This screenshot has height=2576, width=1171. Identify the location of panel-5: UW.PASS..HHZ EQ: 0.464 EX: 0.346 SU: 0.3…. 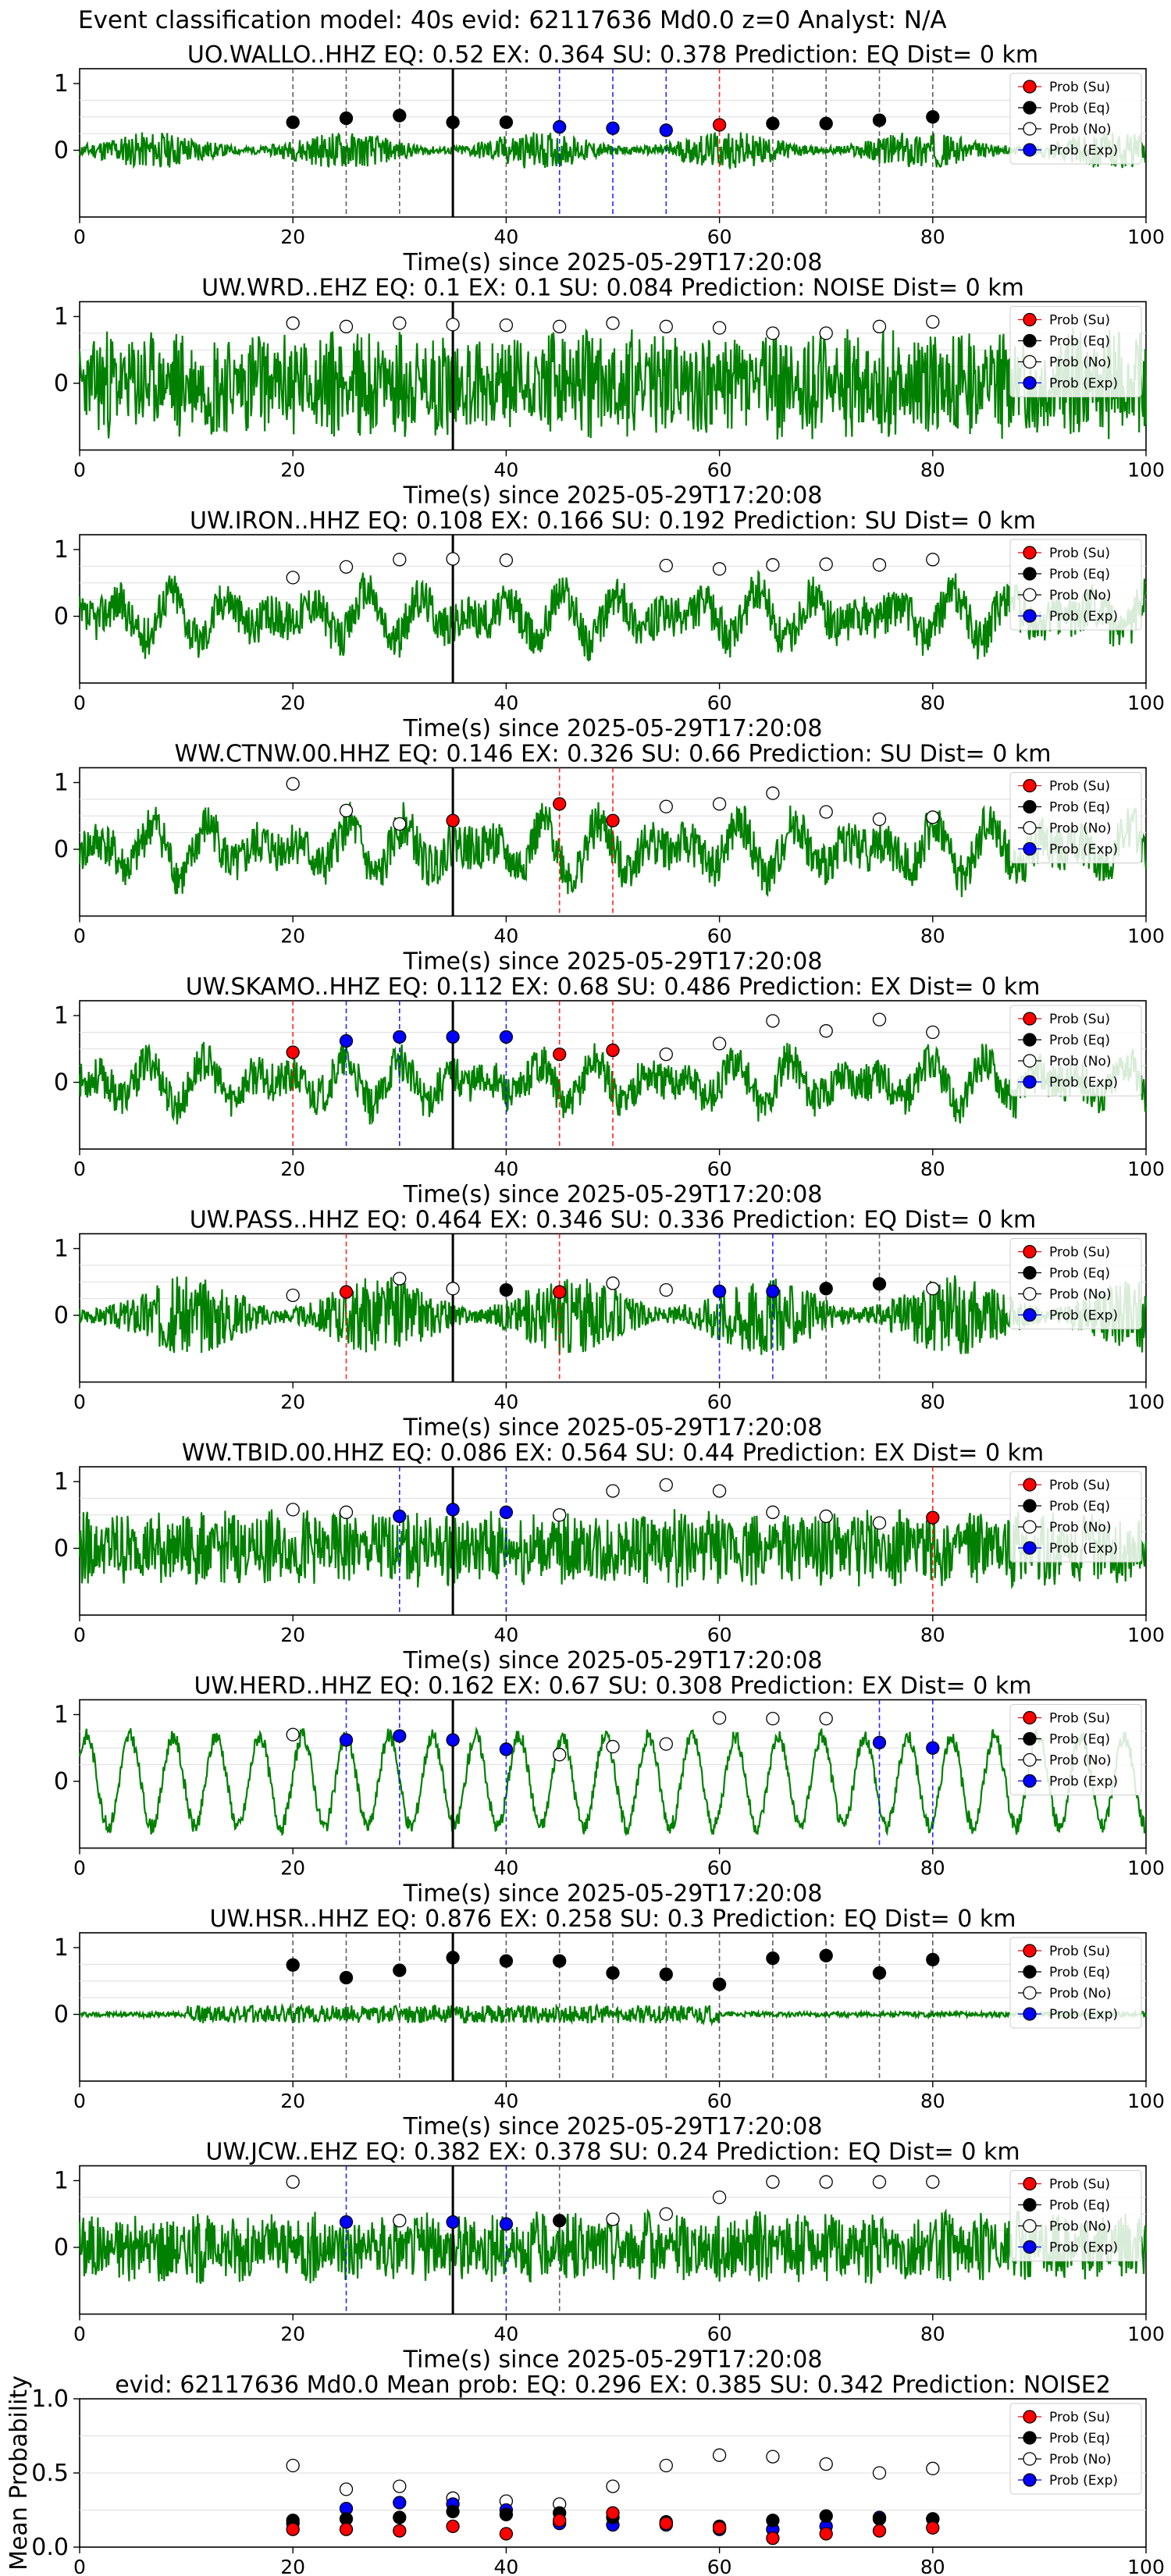
(609, 1324).